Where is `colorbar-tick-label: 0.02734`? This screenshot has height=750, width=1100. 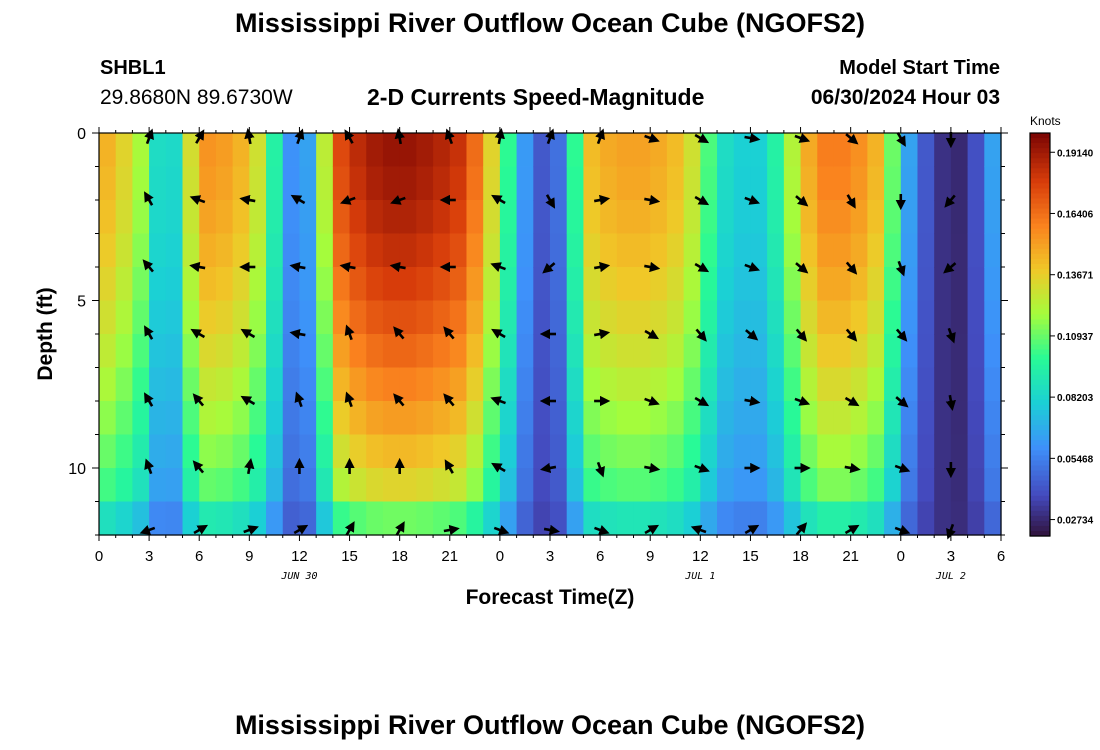 colorbar-tick-label: 0.02734 is located at coordinates (1075, 521).